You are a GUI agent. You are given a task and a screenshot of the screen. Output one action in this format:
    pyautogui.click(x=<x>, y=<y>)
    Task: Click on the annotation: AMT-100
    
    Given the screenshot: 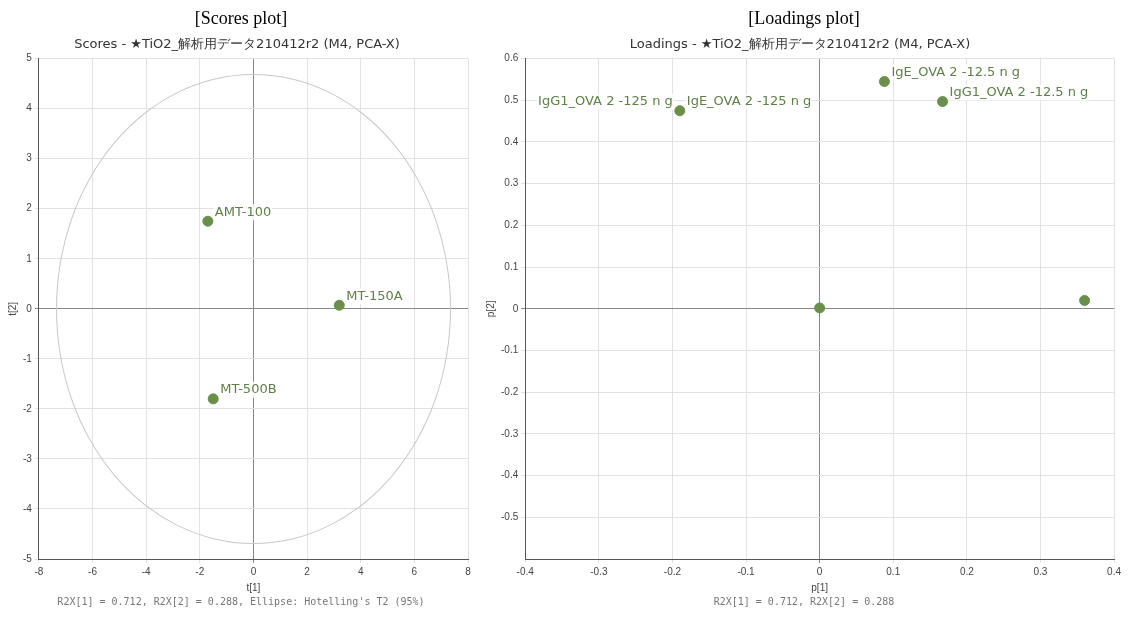 What is the action you would take?
    pyautogui.click(x=243, y=211)
    